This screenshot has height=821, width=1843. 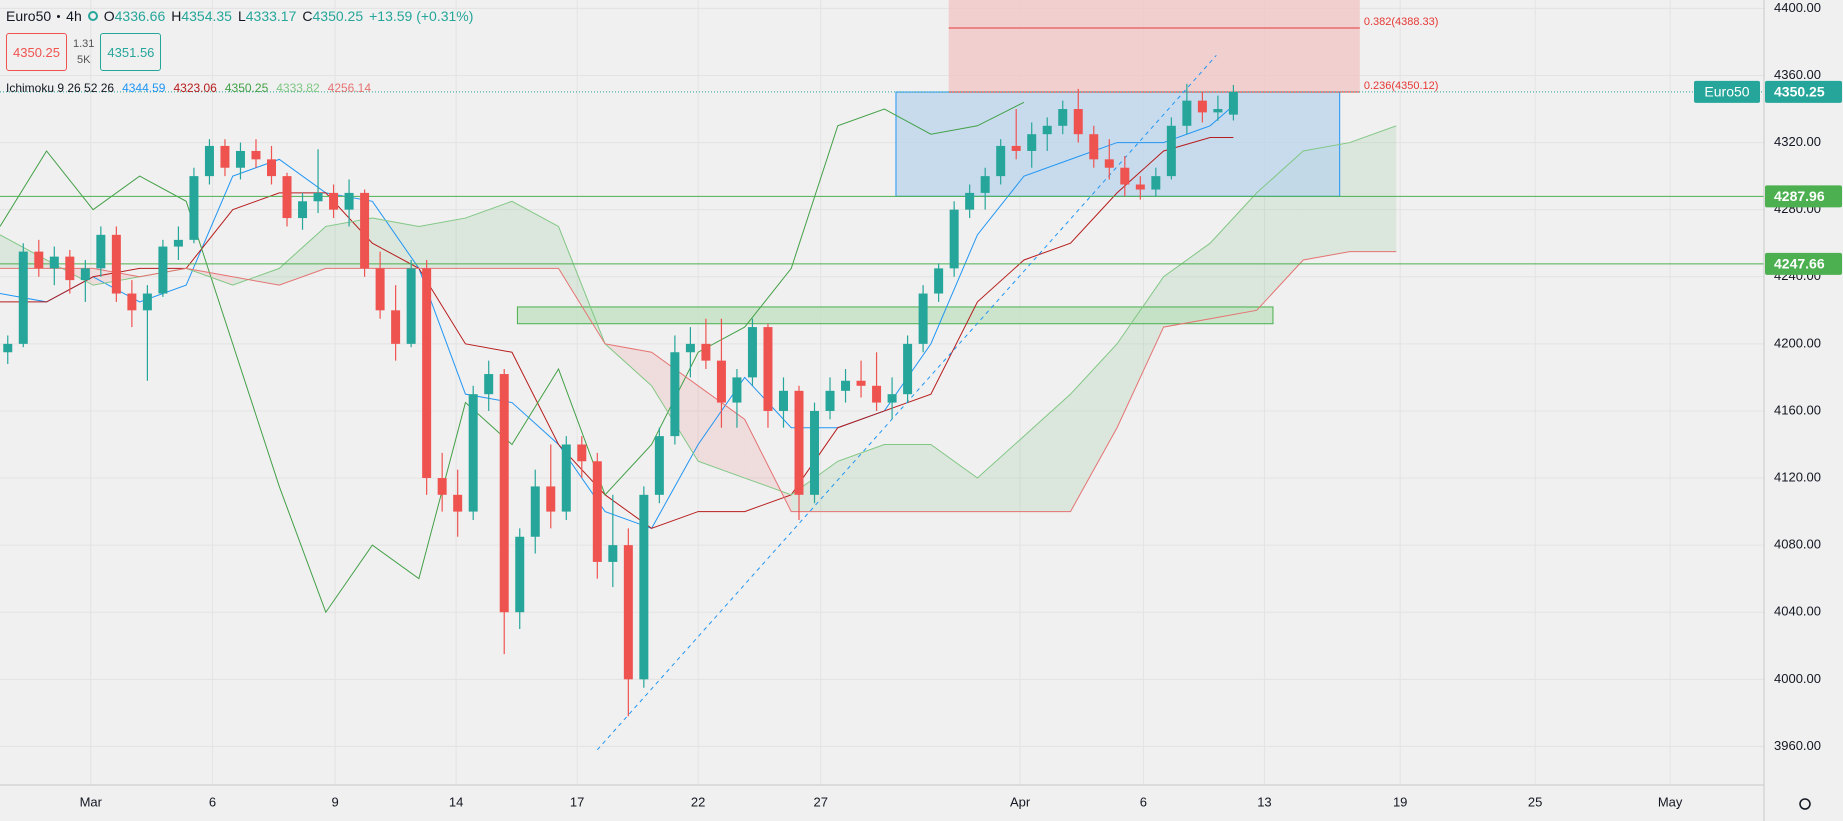 I want to click on price-line-label-bg, so click(x=1803, y=263).